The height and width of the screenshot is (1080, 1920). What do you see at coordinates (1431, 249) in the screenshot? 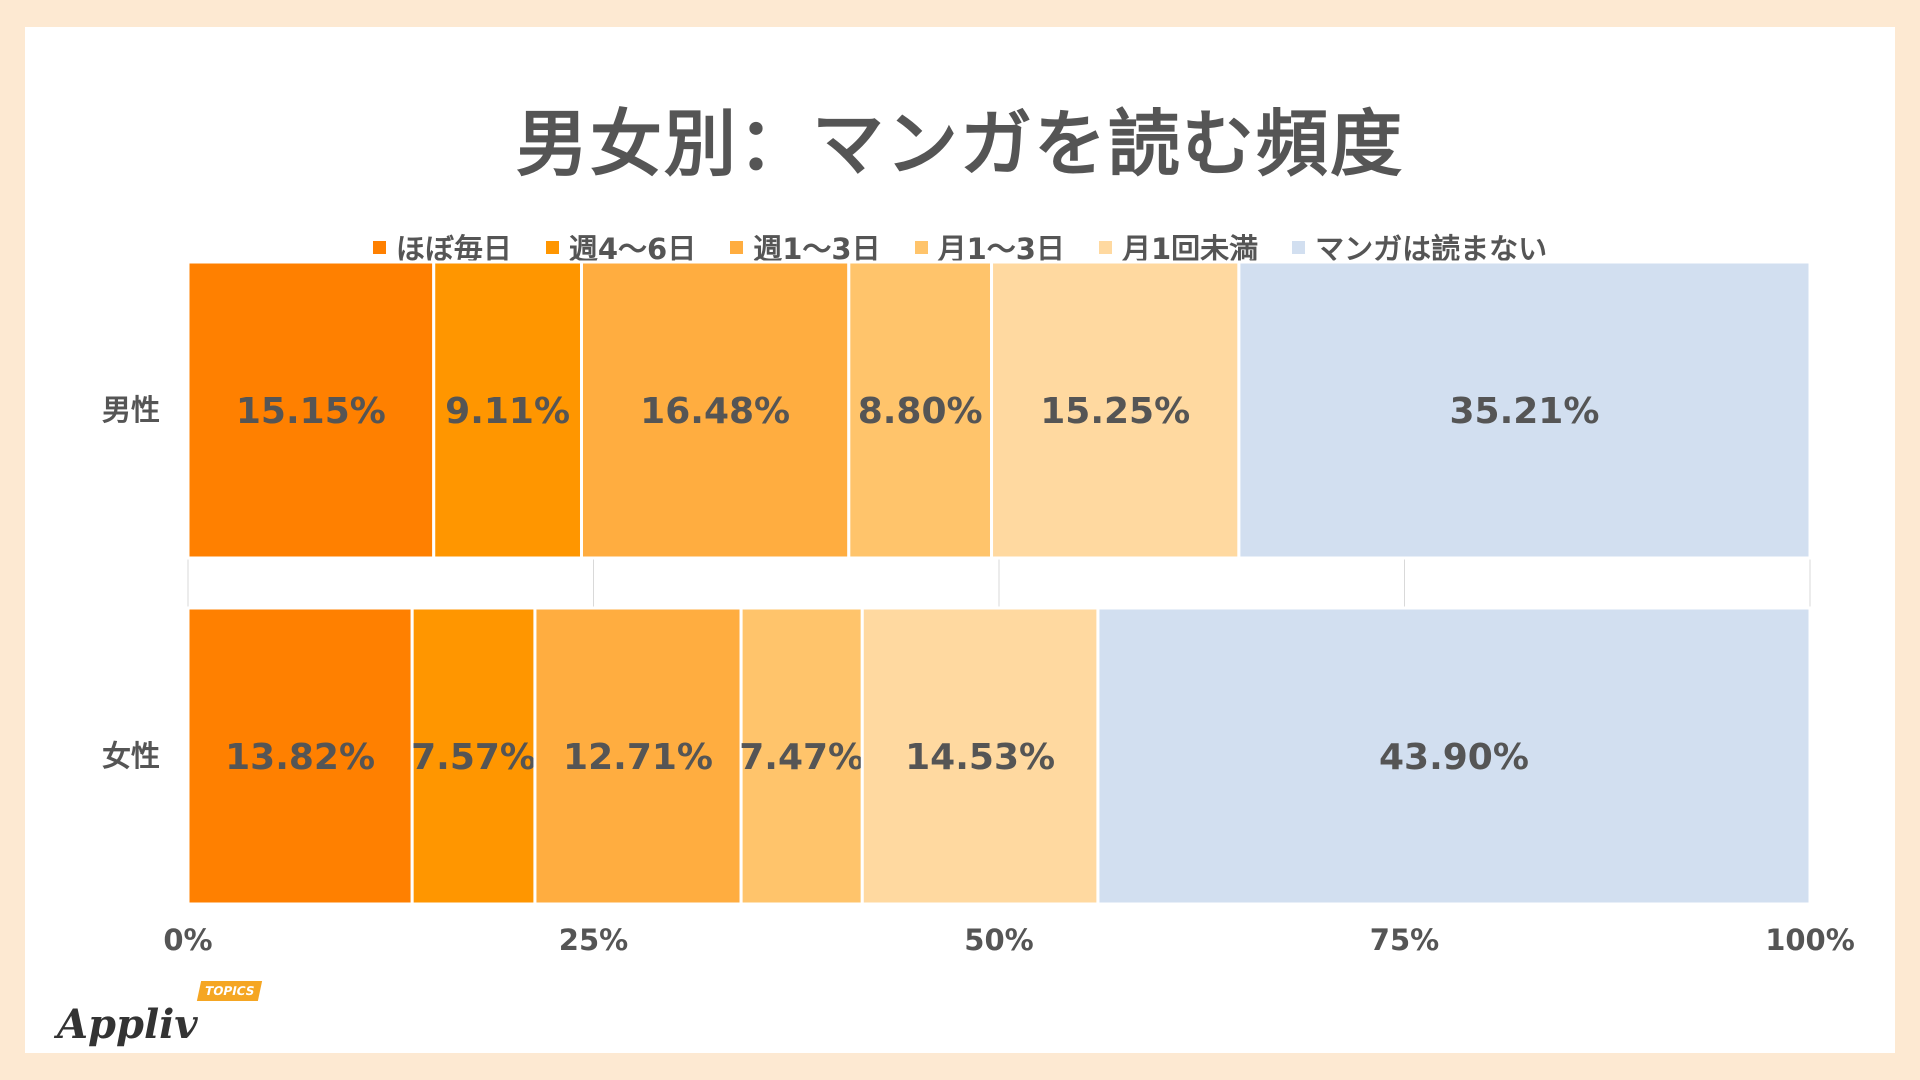
I see `legend-label: マンガは読まない` at bounding box center [1431, 249].